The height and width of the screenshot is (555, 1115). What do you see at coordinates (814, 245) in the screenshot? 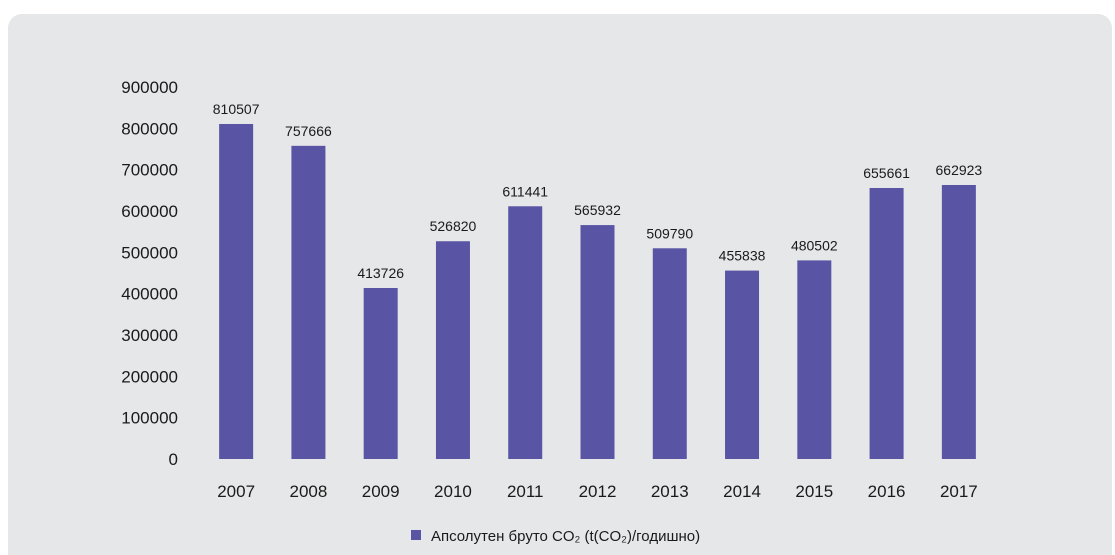
I see `data-label: 480502` at bounding box center [814, 245].